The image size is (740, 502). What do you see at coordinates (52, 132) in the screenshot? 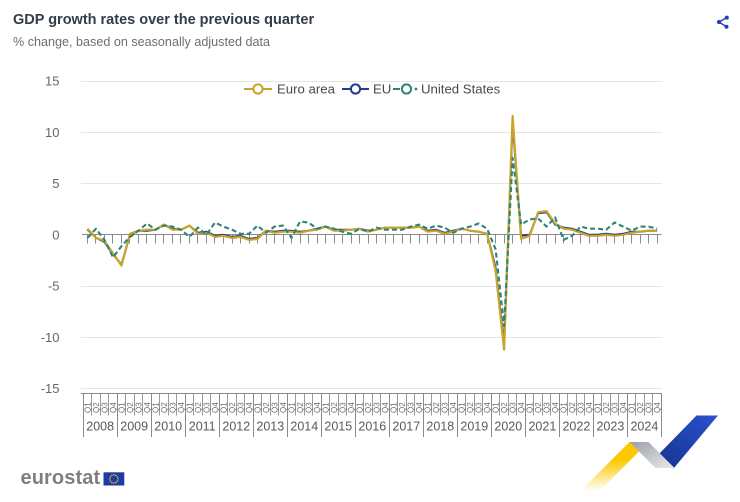
I see `svg-text: 10` at bounding box center [52, 132].